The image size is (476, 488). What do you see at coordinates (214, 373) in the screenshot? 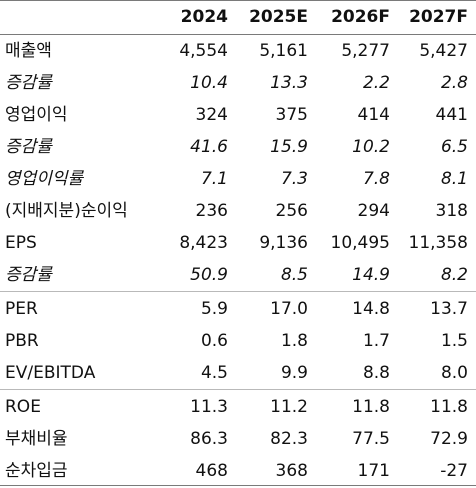
I see `table-cell: 4.5` at bounding box center [214, 373].